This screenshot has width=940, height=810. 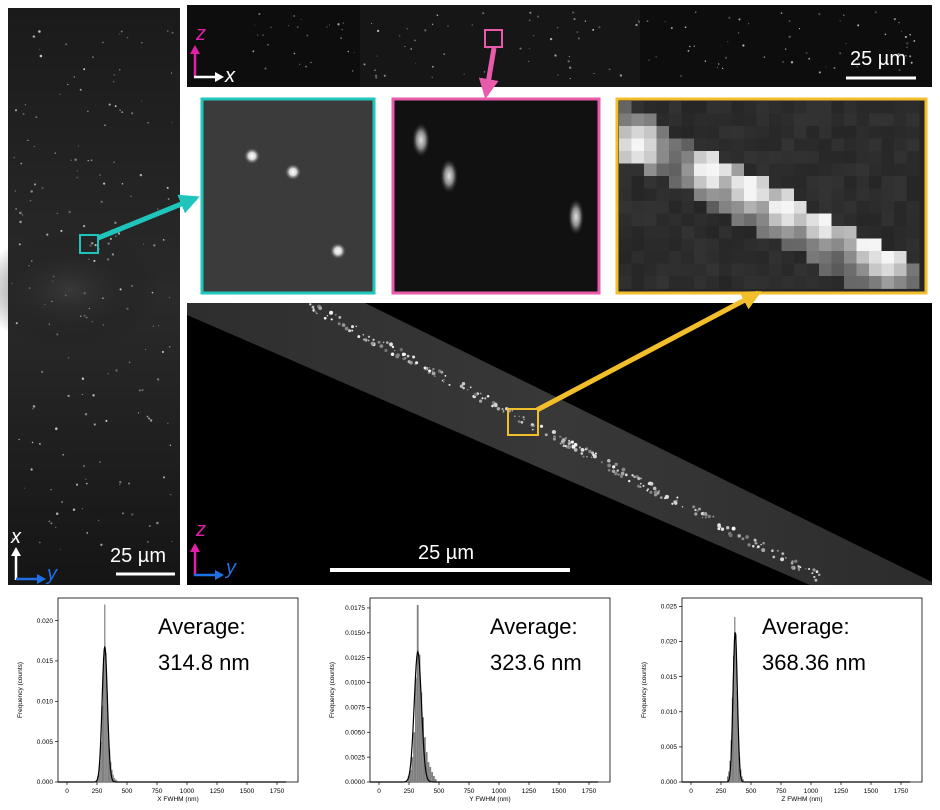 I want to click on pink-inset-border, so click(x=496, y=196).